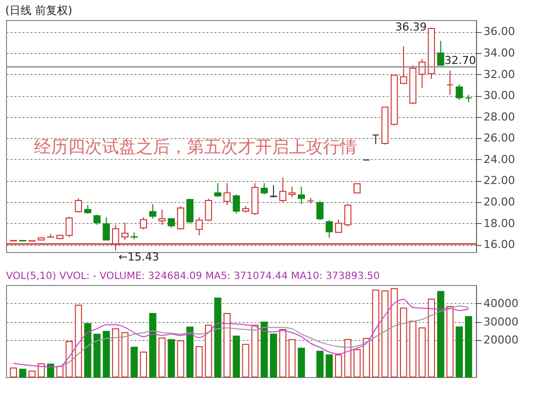 This screenshot has height=409, width=551. I want to click on y-tick-label: 32.00, so click(499, 74).